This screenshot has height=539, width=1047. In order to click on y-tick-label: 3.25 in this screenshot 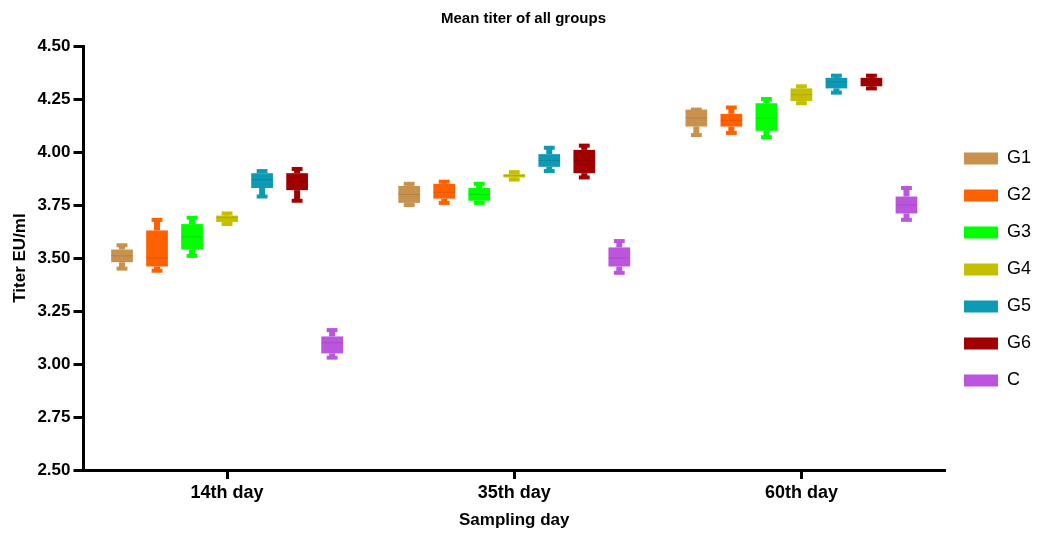, I will do `click(54, 310)`.